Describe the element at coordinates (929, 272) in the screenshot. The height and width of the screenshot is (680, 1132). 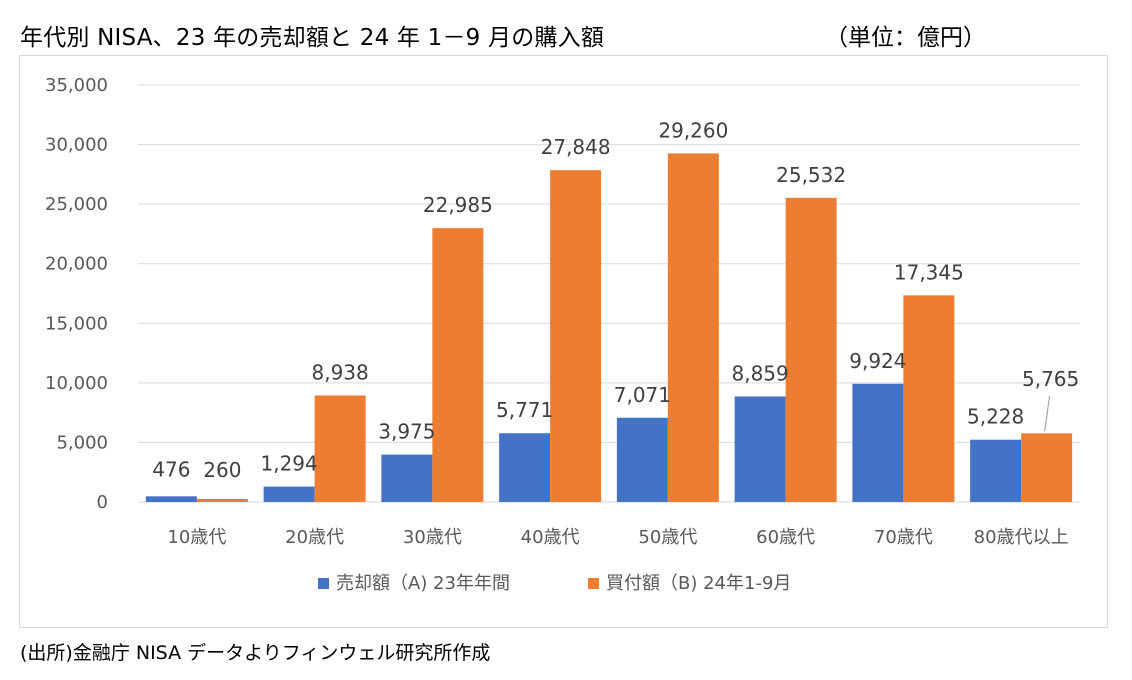
I see `data-label: 17,345` at that location.